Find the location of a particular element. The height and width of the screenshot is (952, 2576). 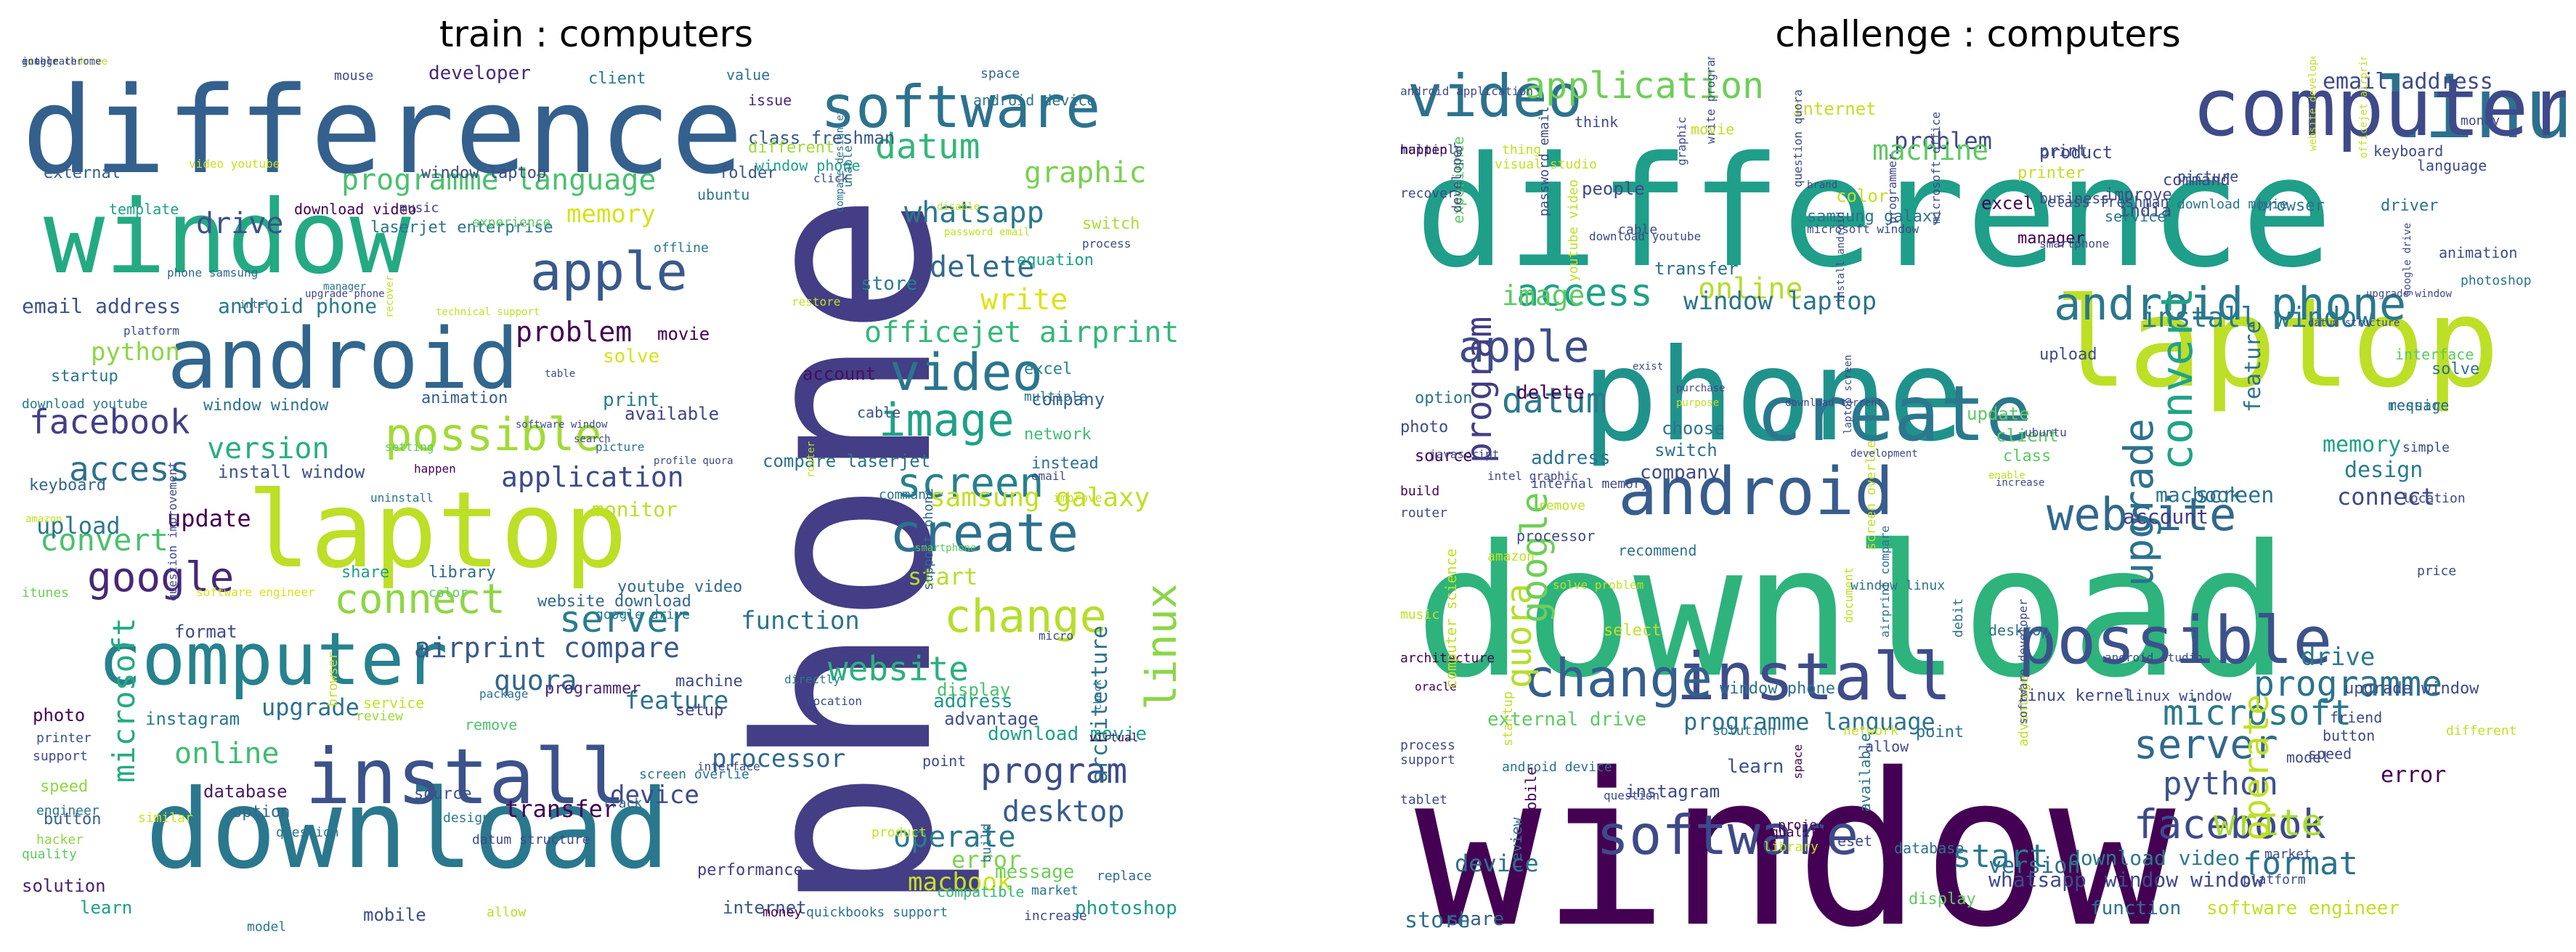

word-apple: apple is located at coordinates (1524, 347).